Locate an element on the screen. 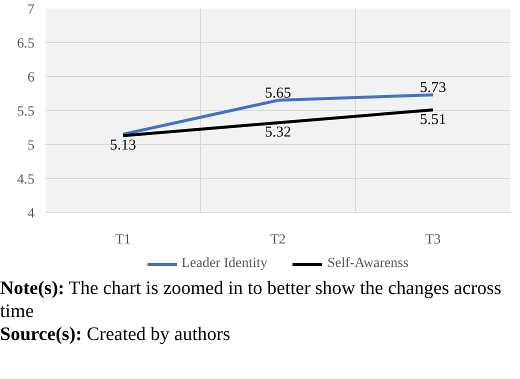 The height and width of the screenshot is (379, 520). y-tick-label: 7 is located at coordinates (31, 10).